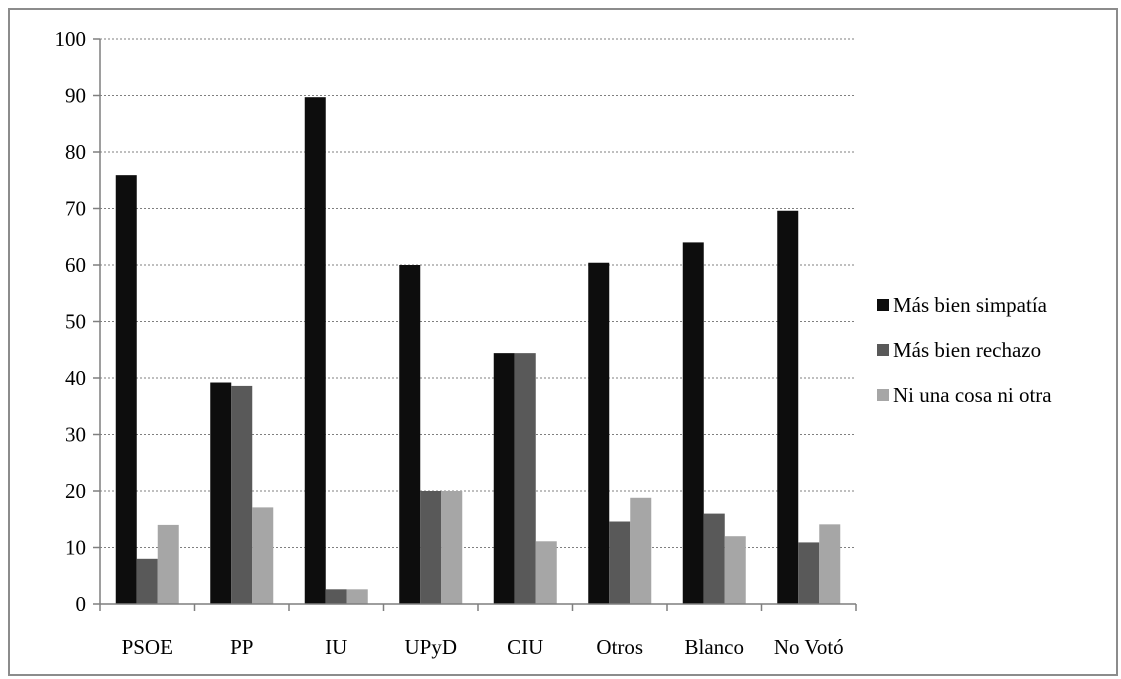 The width and height of the screenshot is (1121, 679). What do you see at coordinates (147, 647) in the screenshot?
I see `x-category-label: PSOE` at bounding box center [147, 647].